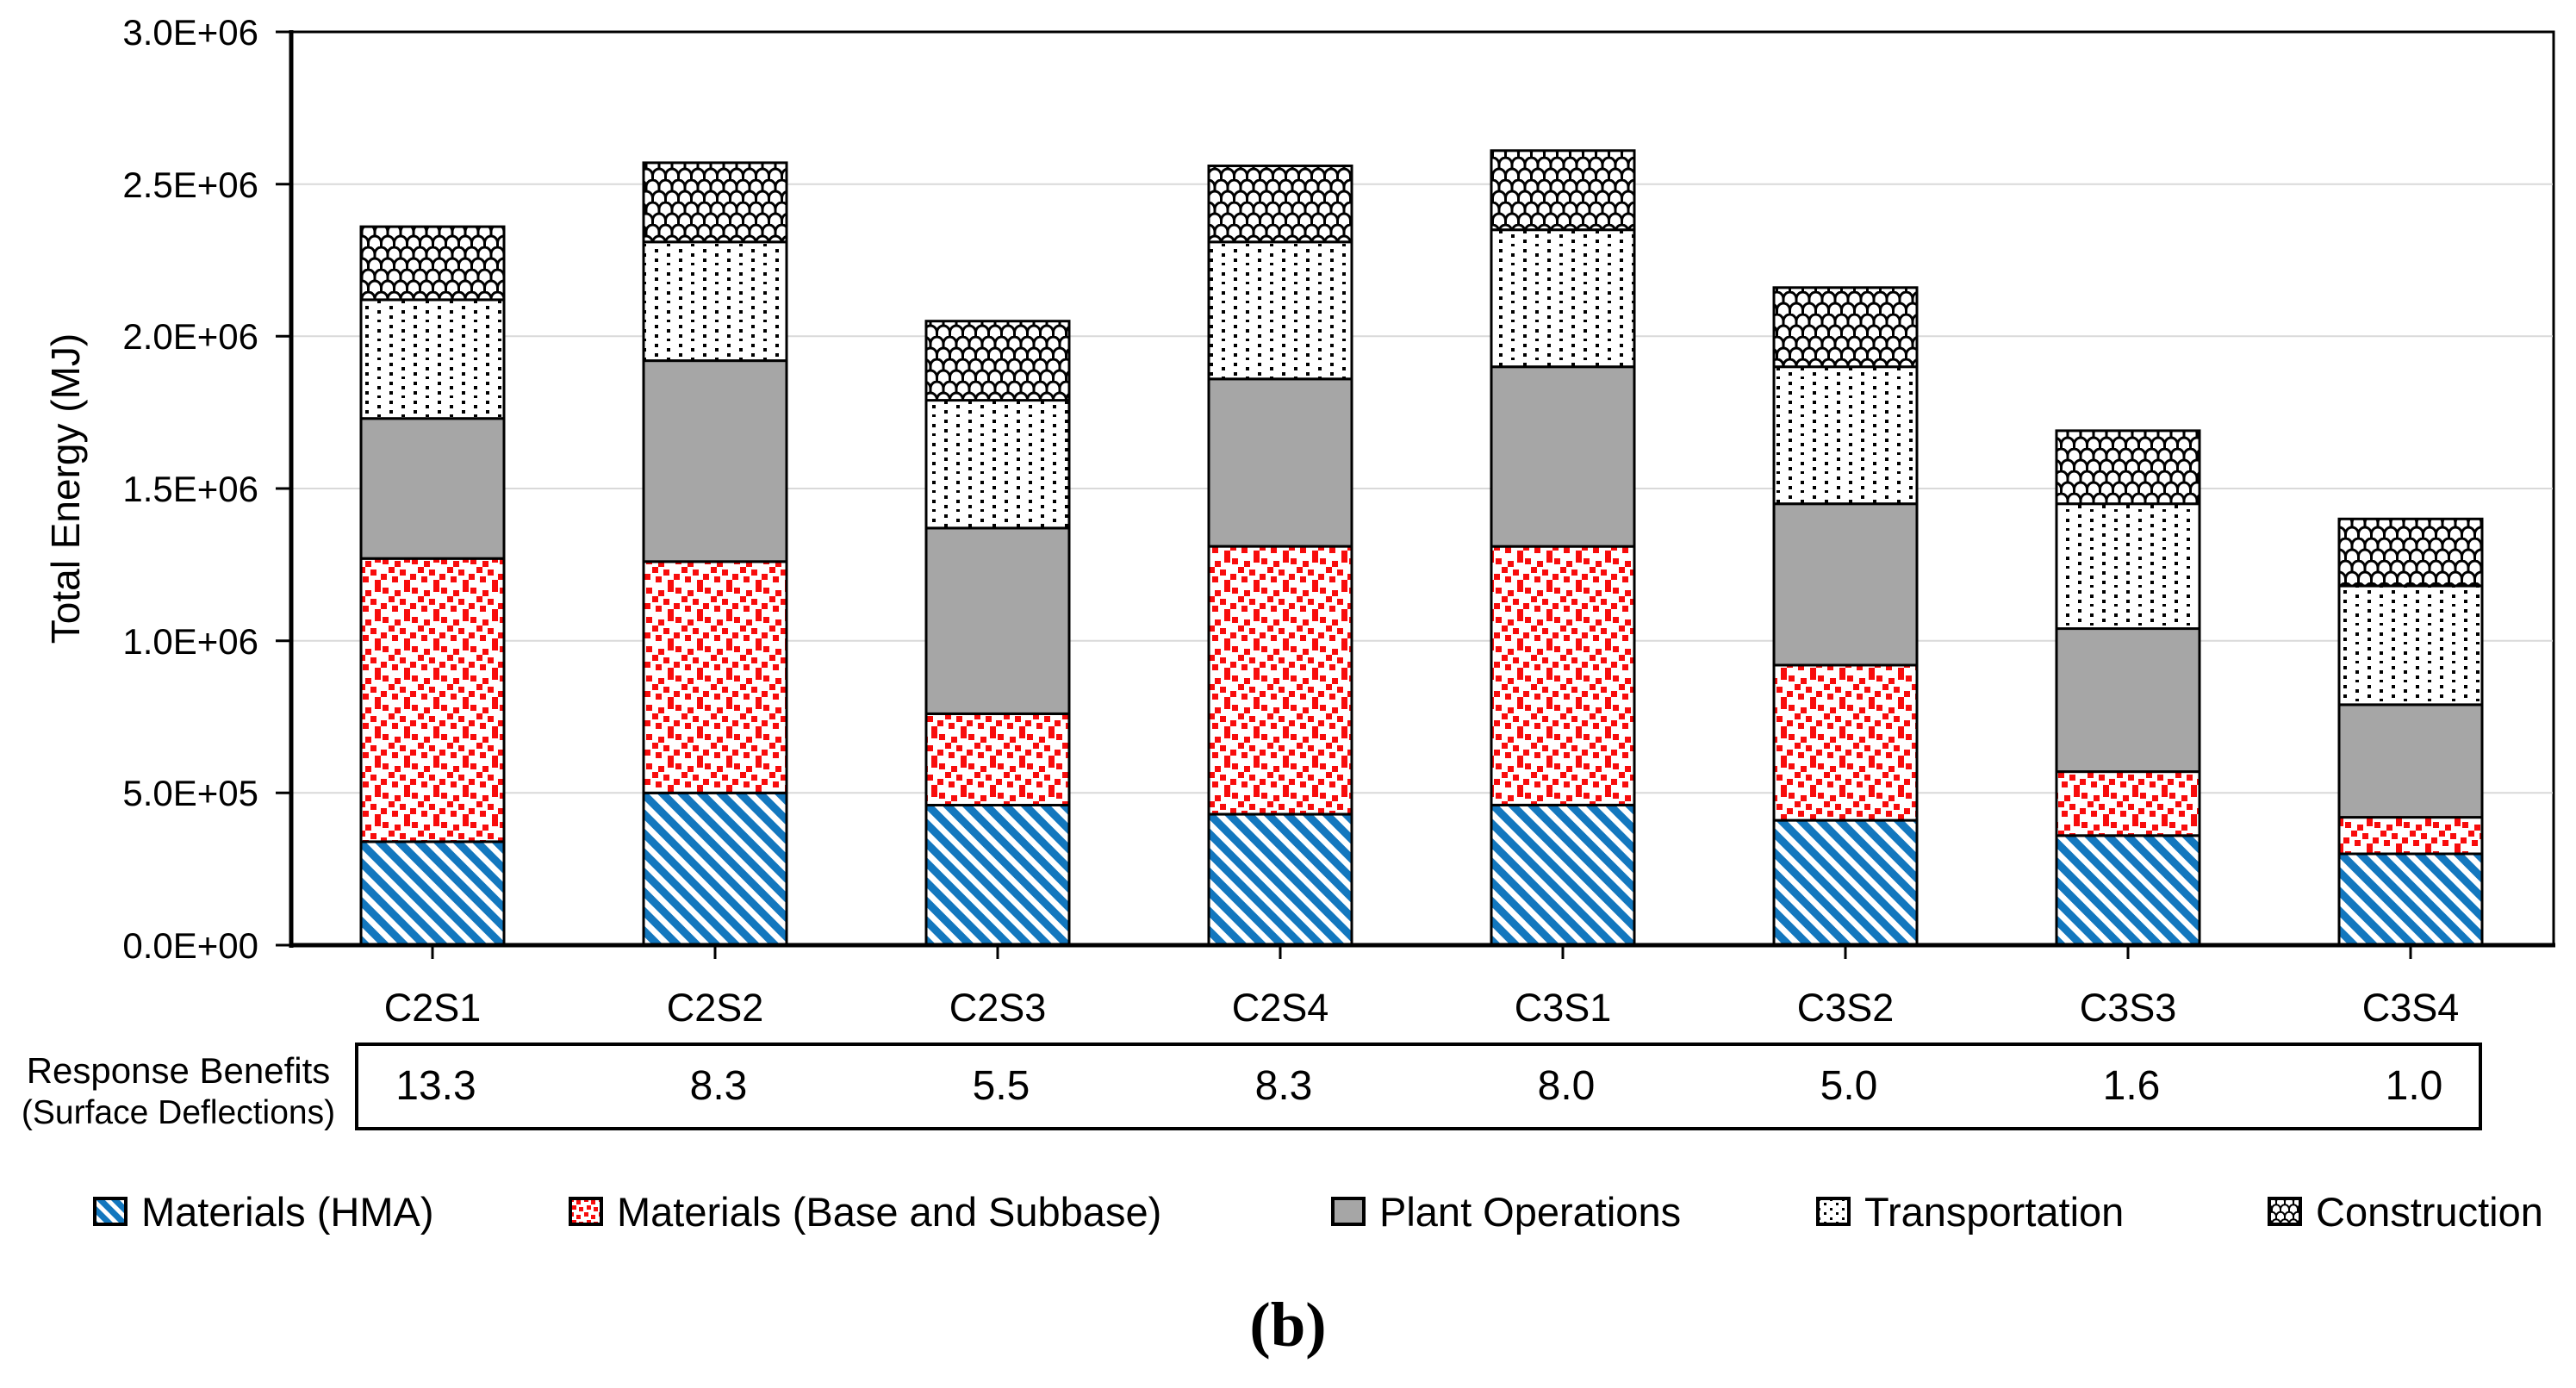  Describe the element at coordinates (190, 32) in the screenshot. I see `y-tick-label: 3.0E+06` at that location.